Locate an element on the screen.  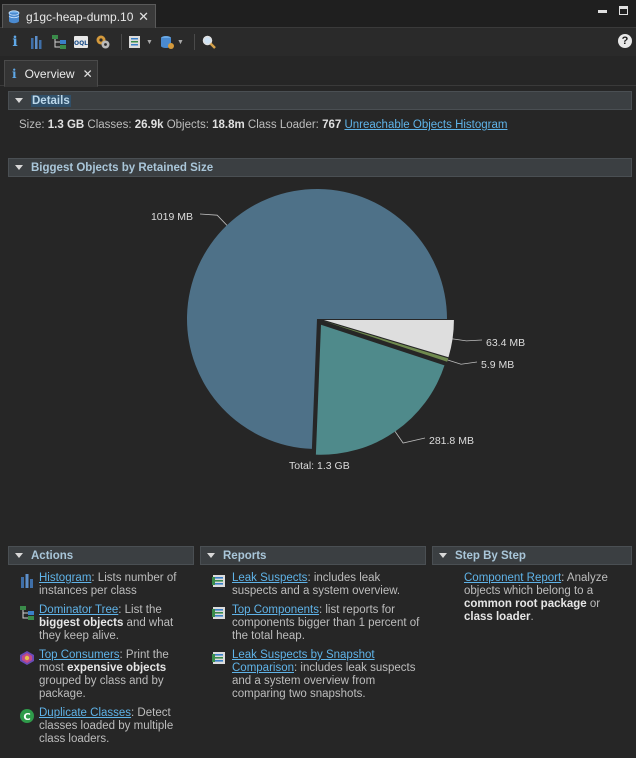
oql-icon: OQL is located at coordinates (81, 42).